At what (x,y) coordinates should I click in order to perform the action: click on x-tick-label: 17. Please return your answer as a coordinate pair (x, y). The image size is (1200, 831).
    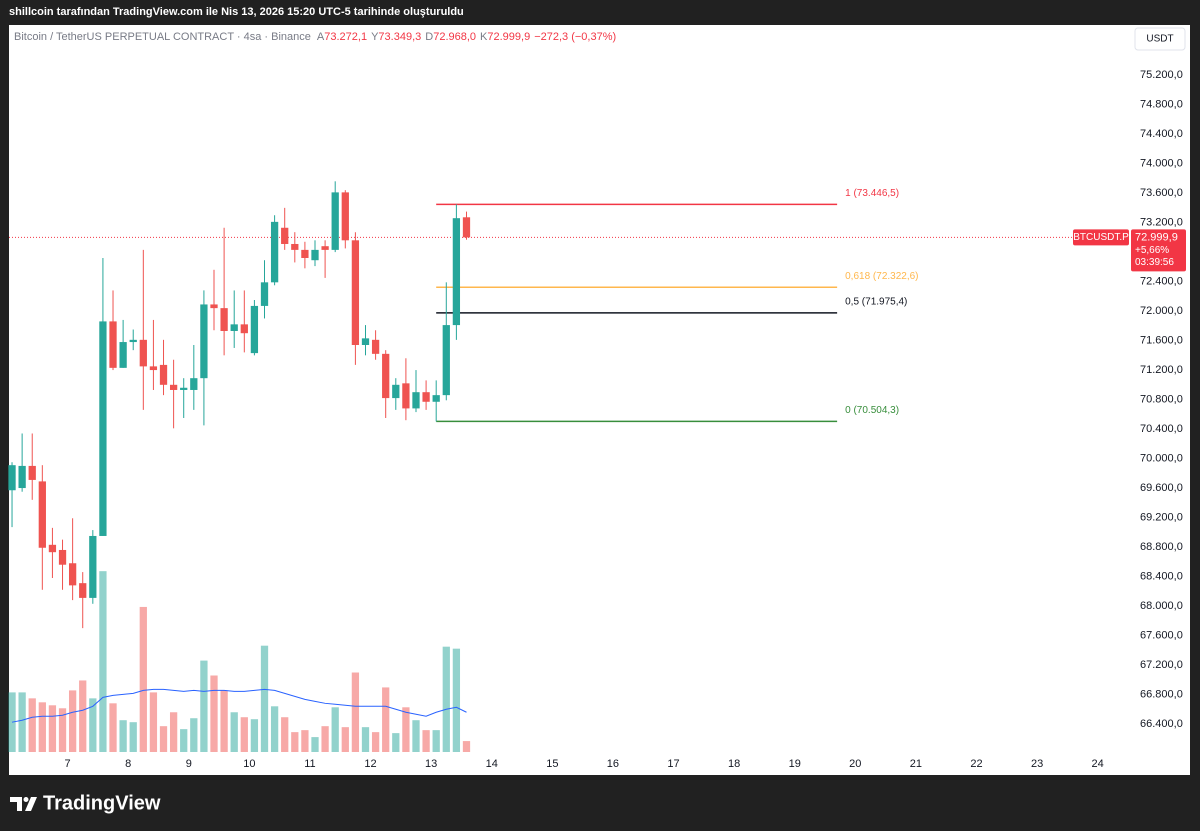
    Looking at the image, I should click on (673, 764).